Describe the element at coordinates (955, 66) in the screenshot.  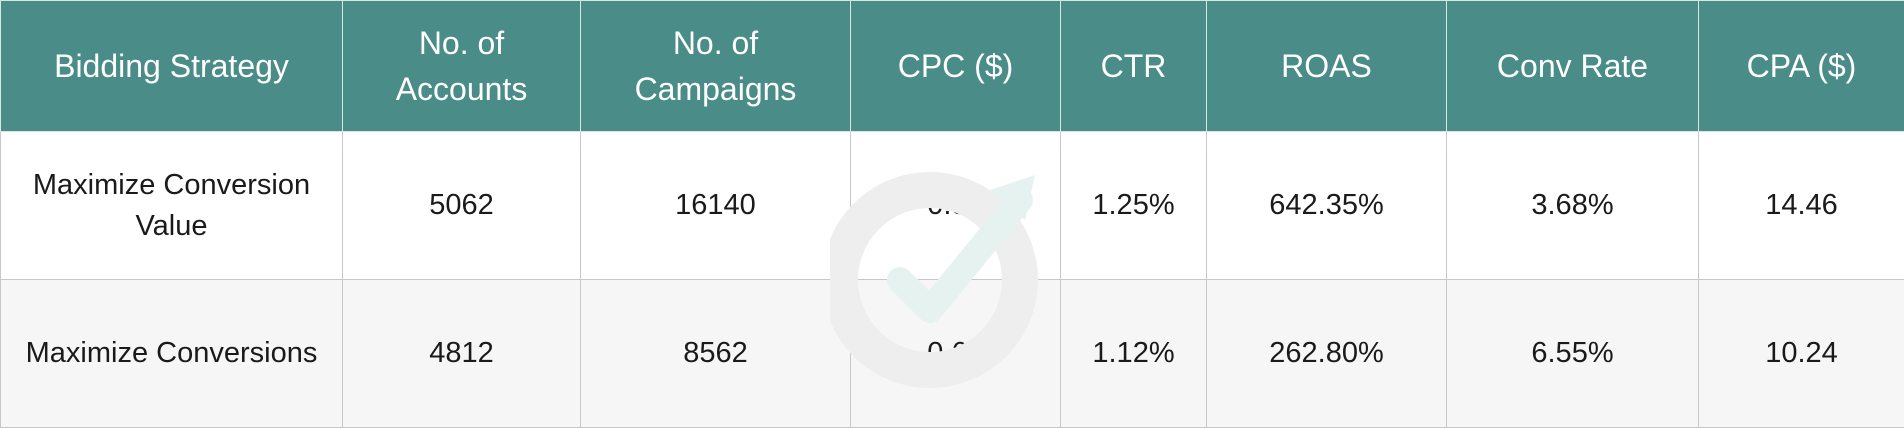
I see `header-cell: CPC ($)` at that location.